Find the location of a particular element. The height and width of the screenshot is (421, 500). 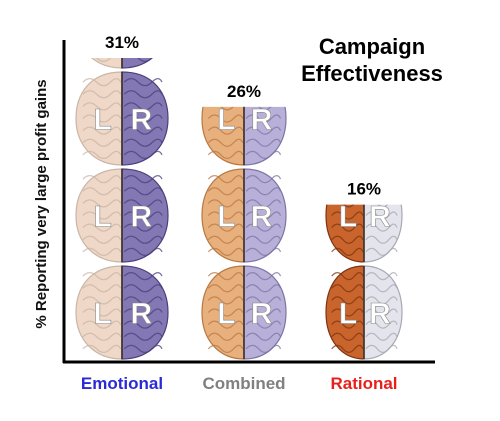

bar-combined: L RL RL RL R is located at coordinates (244, 180).